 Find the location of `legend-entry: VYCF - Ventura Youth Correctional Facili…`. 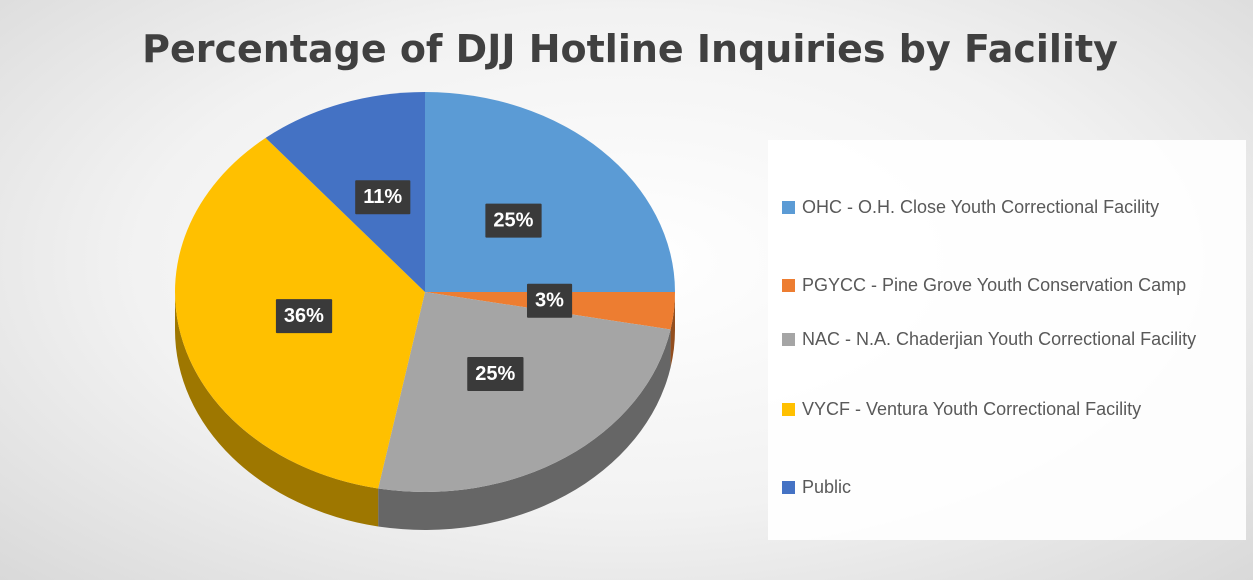

legend-entry: VYCF - Ventura Youth Correctional Facili… is located at coordinates (1017, 409).